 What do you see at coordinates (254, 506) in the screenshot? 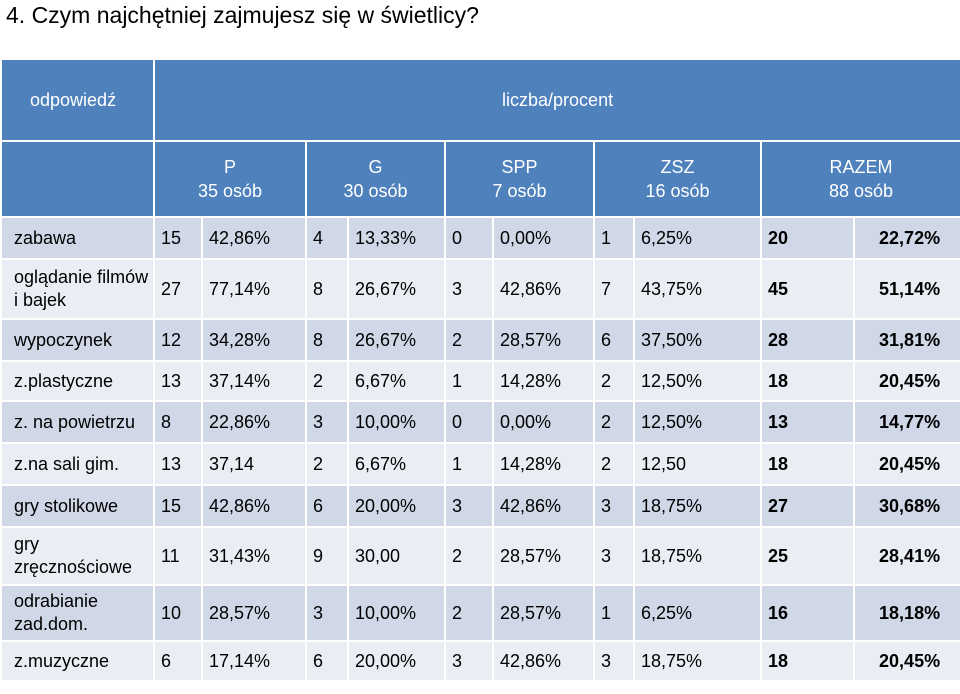
I see `p-percent: 42,86%` at bounding box center [254, 506].